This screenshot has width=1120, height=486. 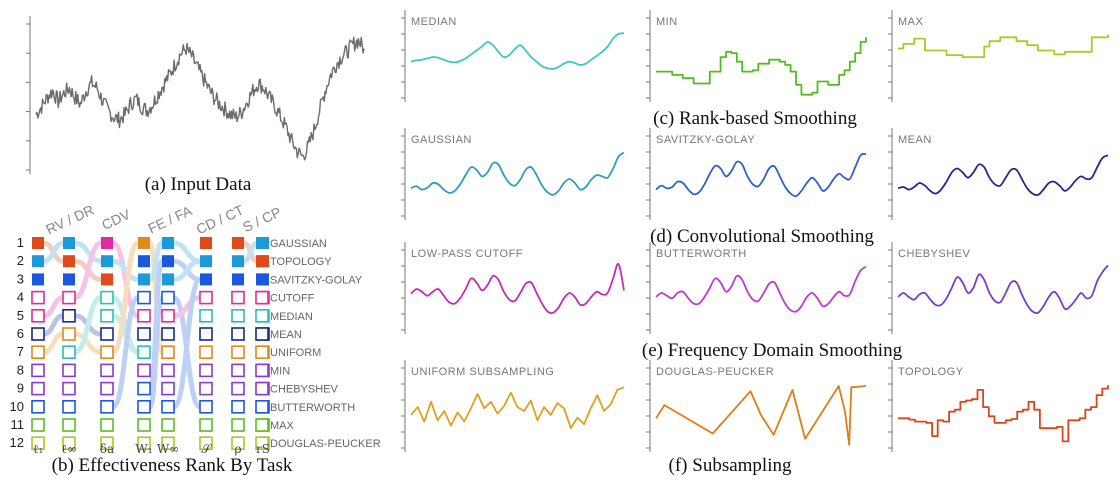 I want to click on rank-label: 7, so click(x=20, y=351).